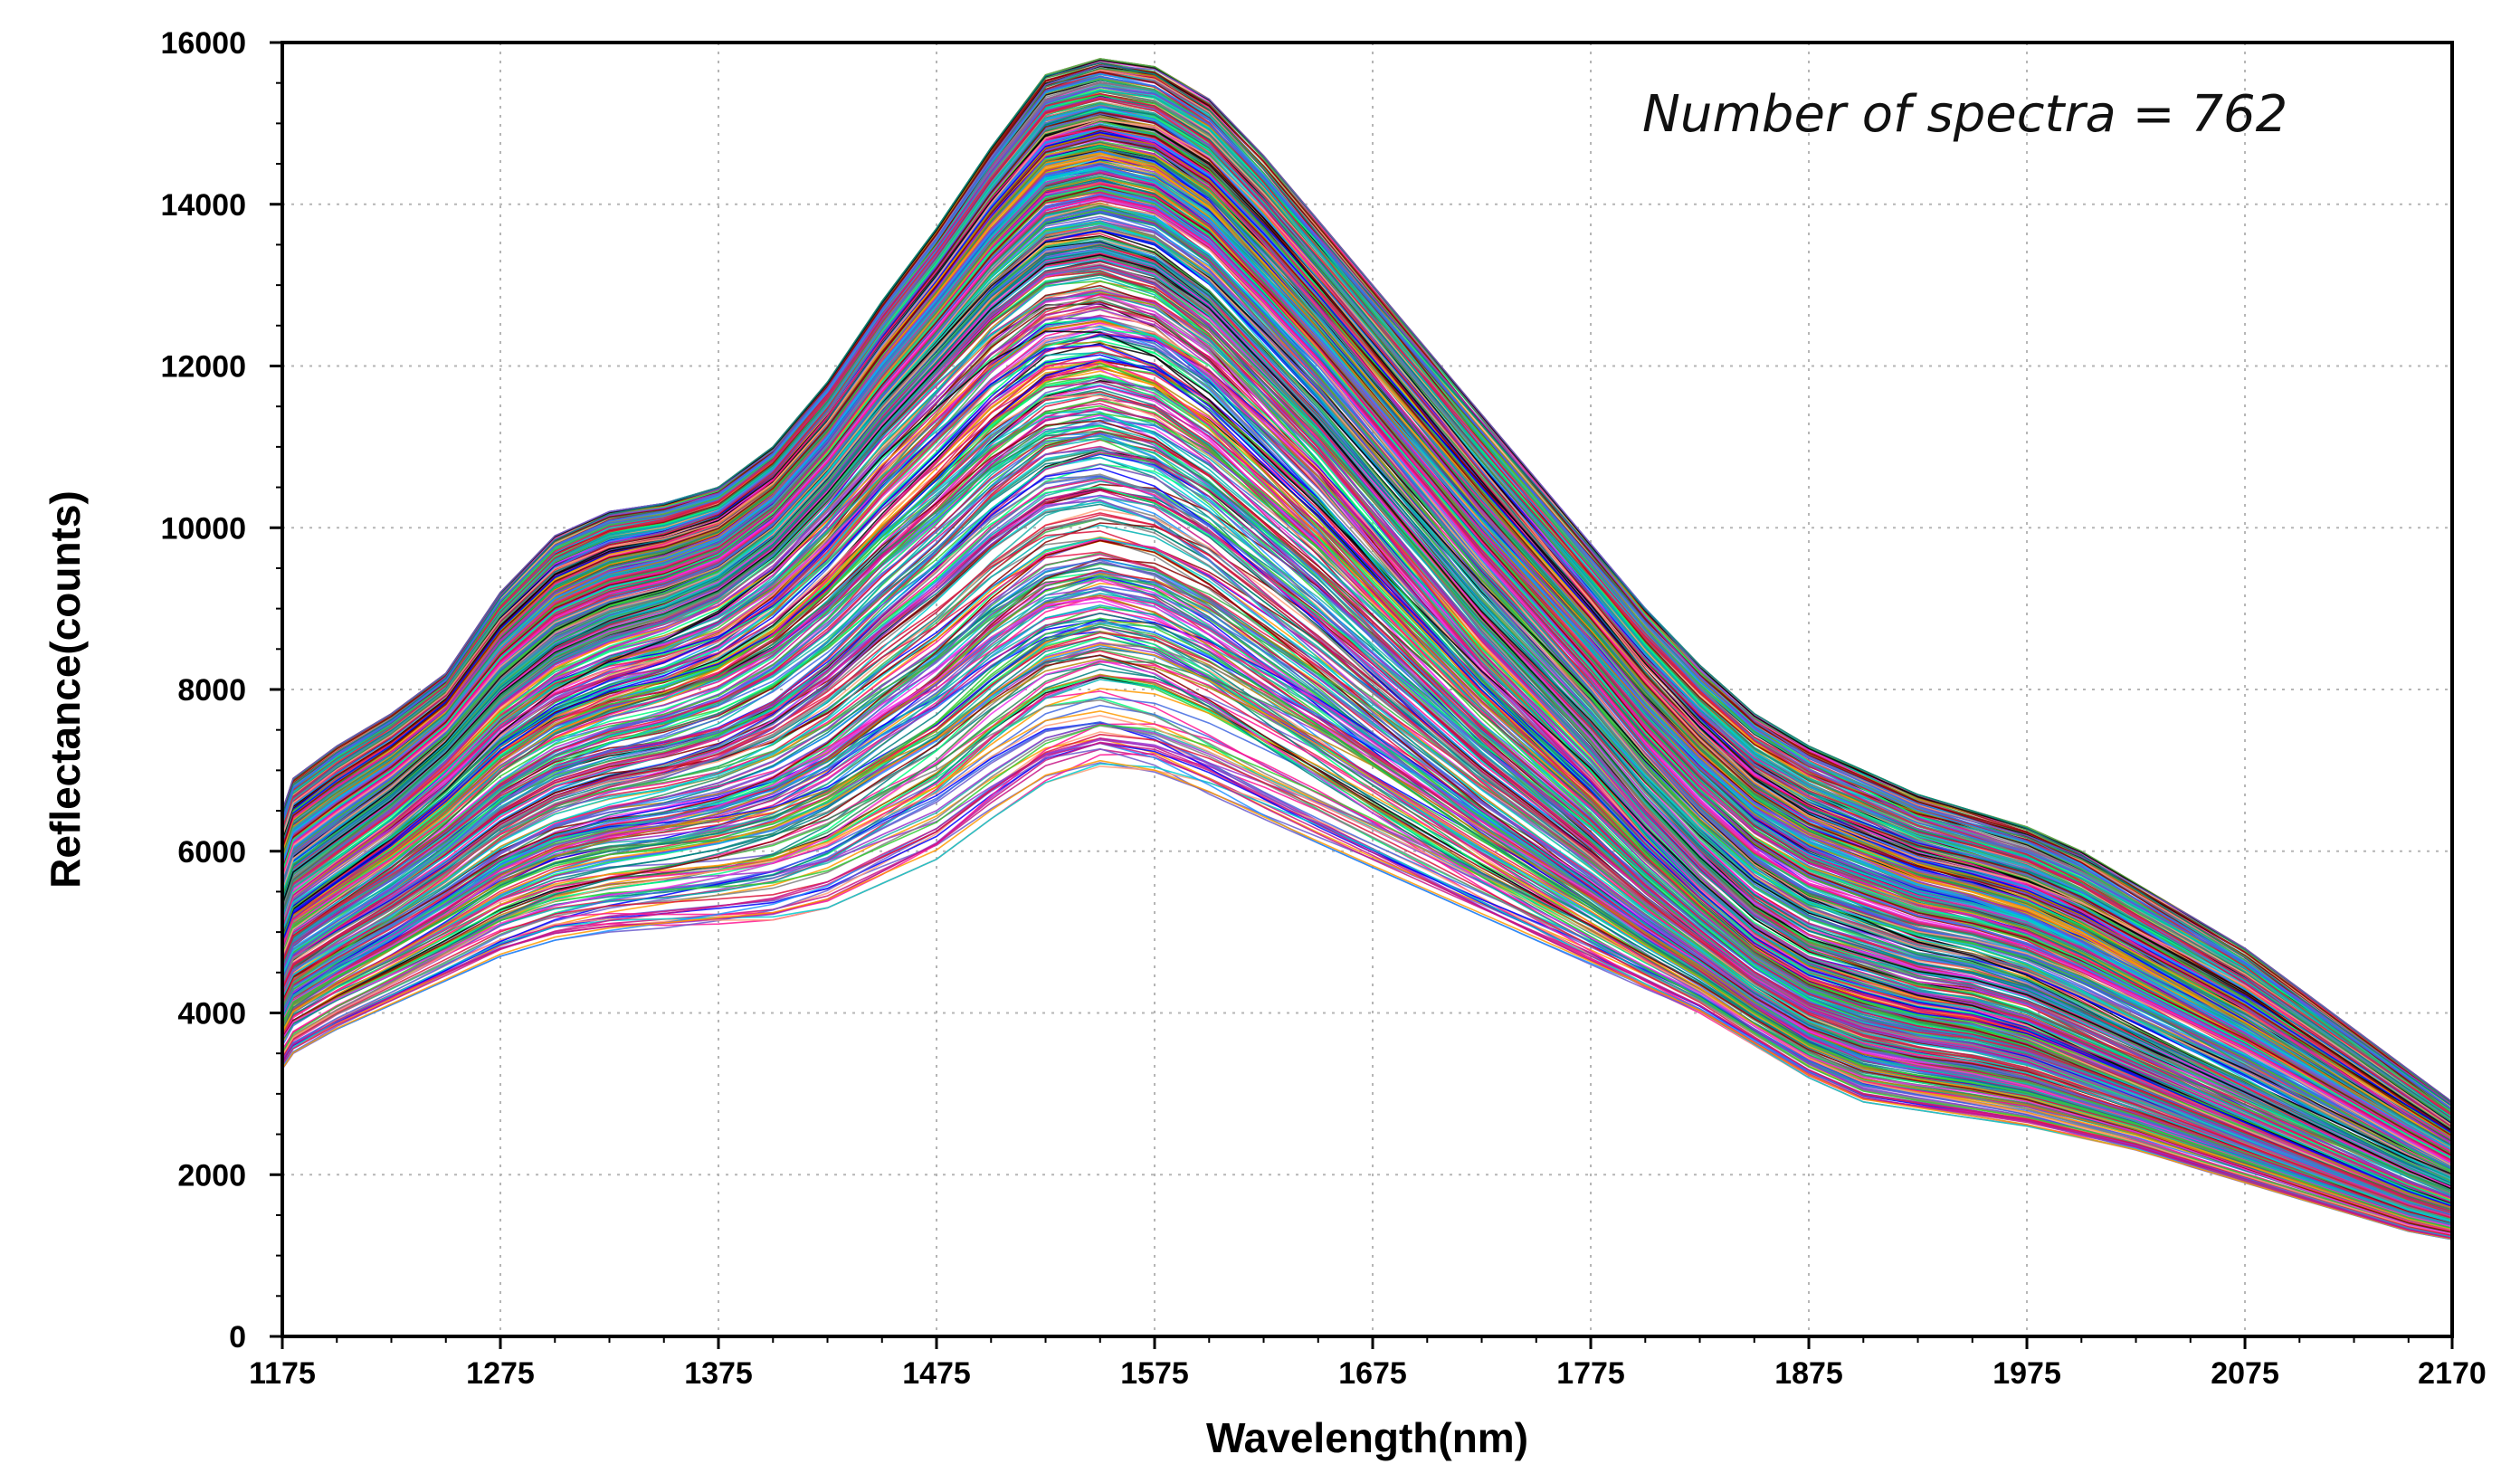 Image resolution: width=2520 pixels, height=1483 pixels. Describe the element at coordinates (66, 689) in the screenshot. I see `y-axis-title: Reflectance(counts)` at that location.